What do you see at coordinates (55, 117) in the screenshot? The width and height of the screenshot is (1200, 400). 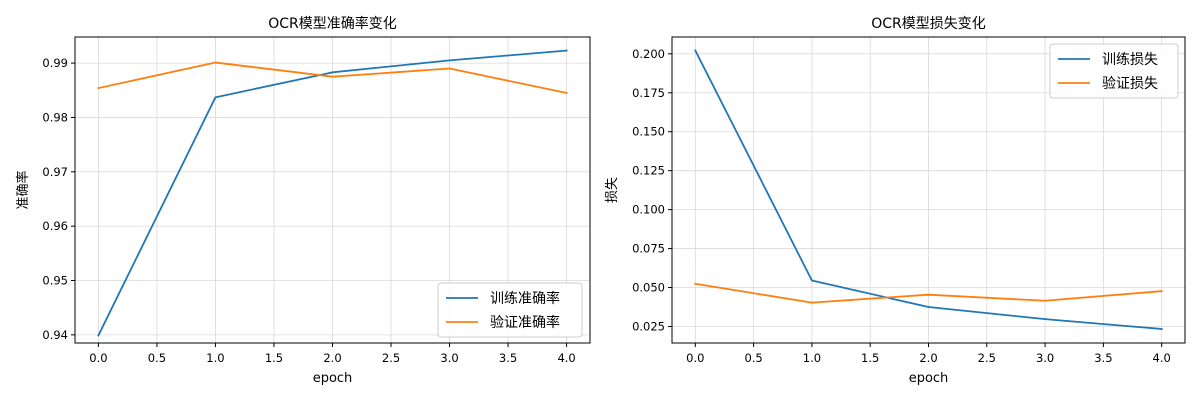 I see `y-tick-label: 0.98` at bounding box center [55, 117].